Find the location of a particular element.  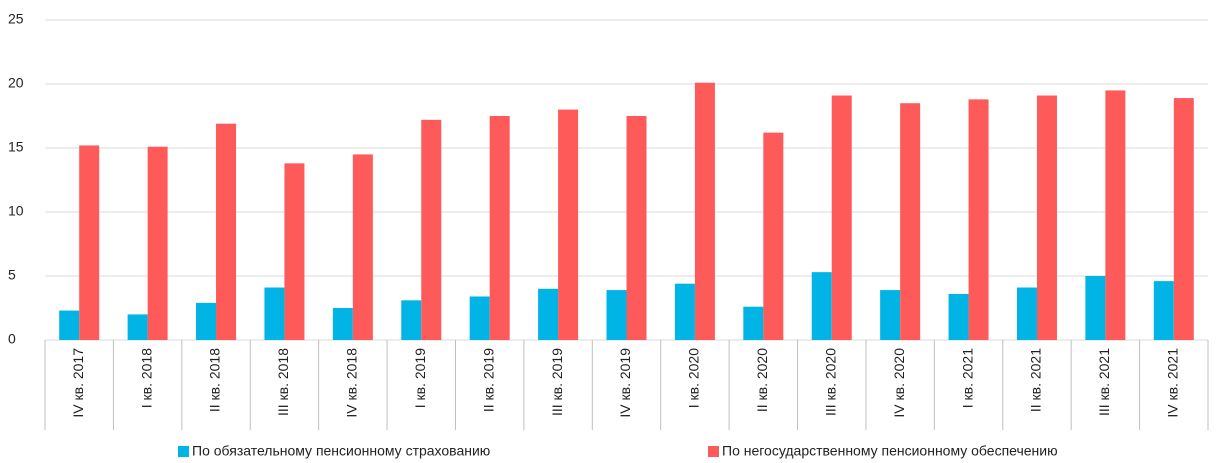

y-tick-label: 5 is located at coordinates (12, 275).